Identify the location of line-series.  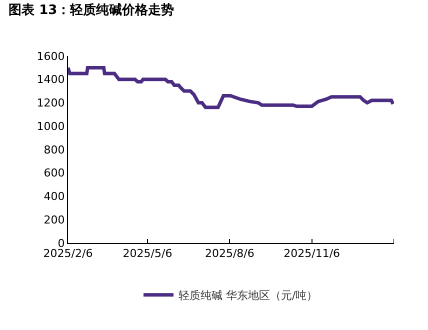
(231, 88).